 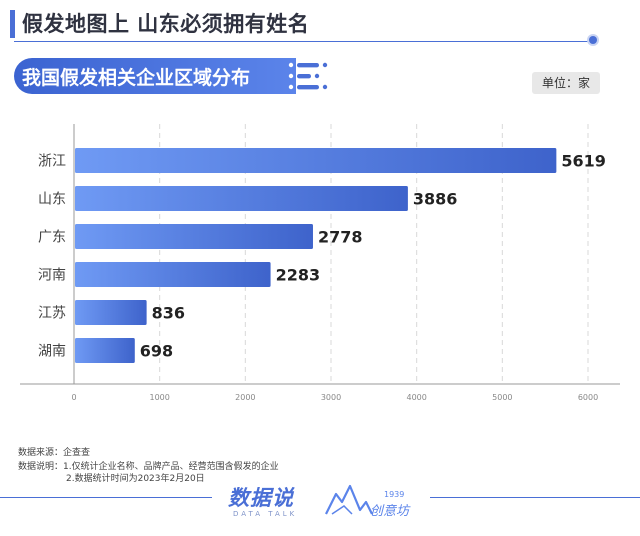 I want to click on title-divider, so click(x=304, y=41).